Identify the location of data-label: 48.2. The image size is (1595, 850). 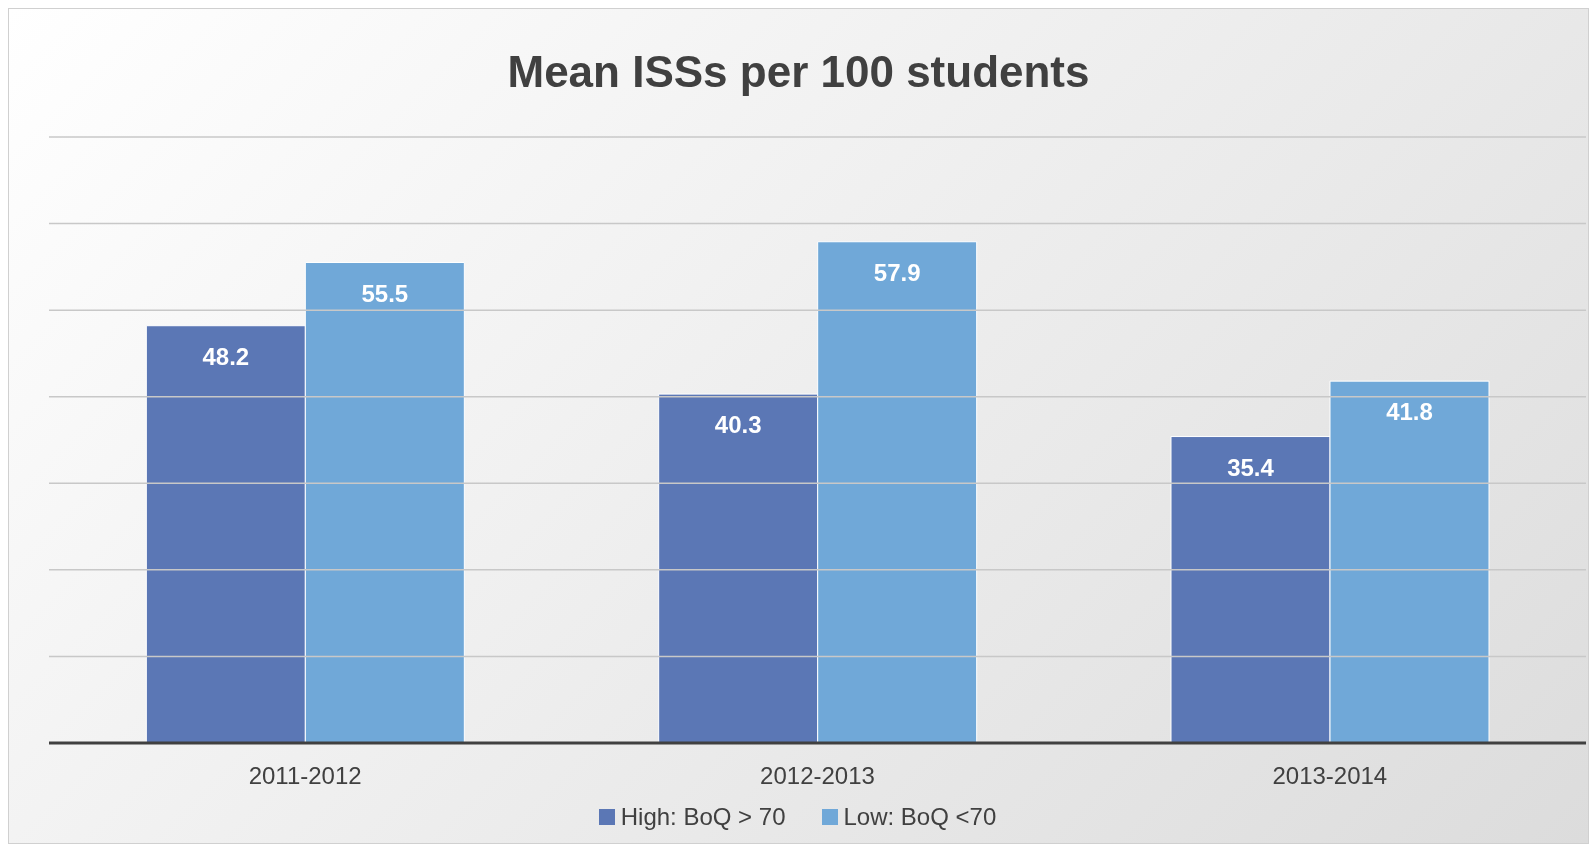
(226, 356).